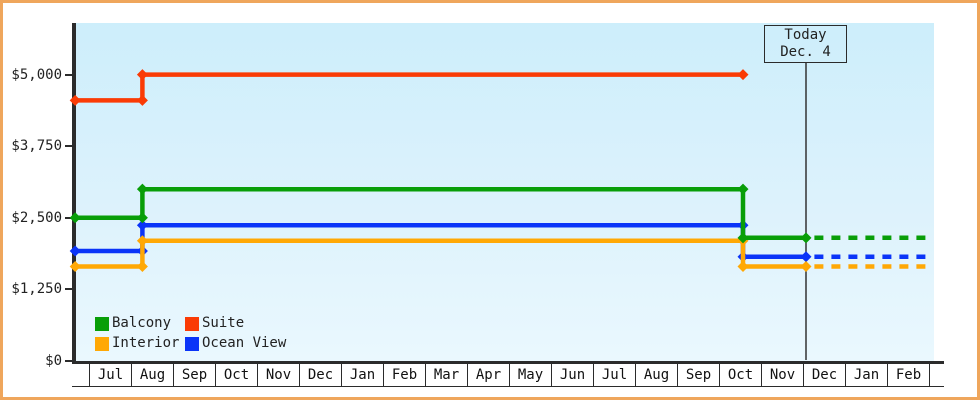 Image resolution: width=980 pixels, height=400 pixels. Describe the element at coordinates (446, 375) in the screenshot. I see `month-cell: Mar` at that location.